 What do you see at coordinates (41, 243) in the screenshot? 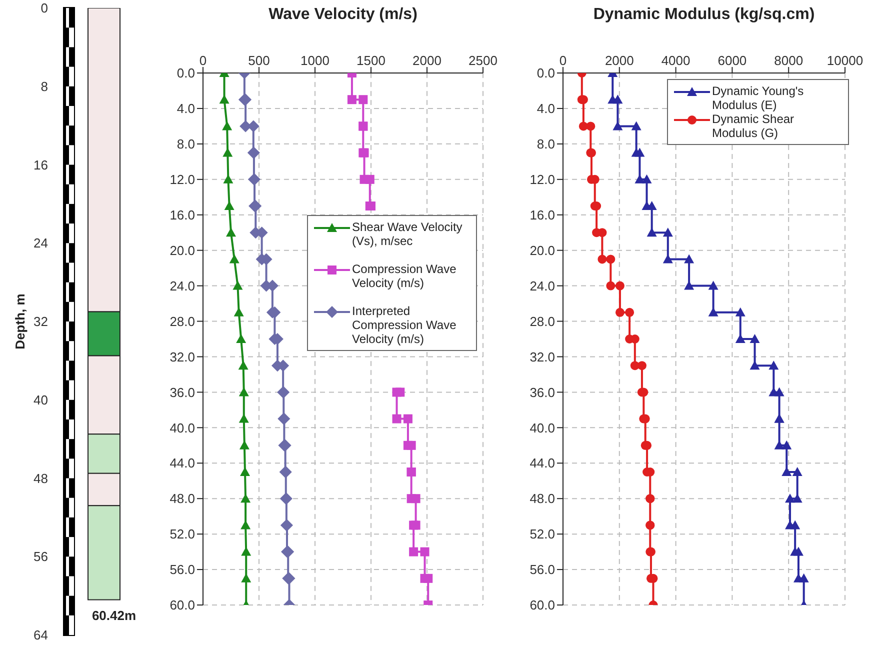
I see `y-tick-label: 24` at bounding box center [41, 243].